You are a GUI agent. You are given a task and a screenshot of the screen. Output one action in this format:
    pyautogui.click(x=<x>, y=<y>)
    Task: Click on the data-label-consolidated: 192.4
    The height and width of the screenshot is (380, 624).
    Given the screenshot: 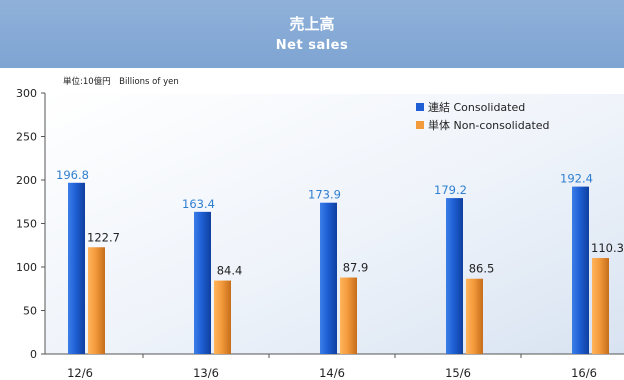 What is the action you would take?
    pyautogui.click(x=576, y=179)
    